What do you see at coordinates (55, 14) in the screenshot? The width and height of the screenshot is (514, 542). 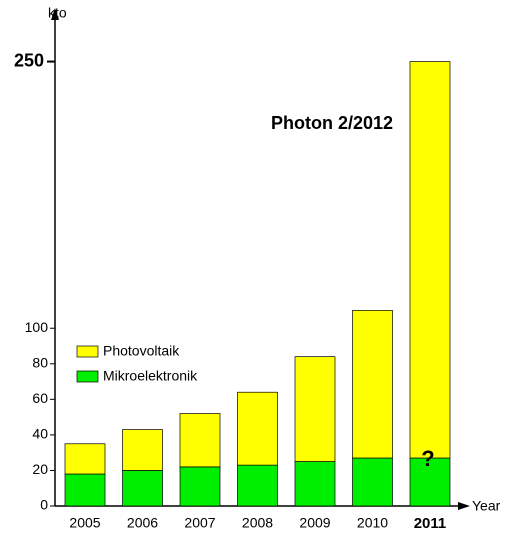 I see `y-axis-arrow` at bounding box center [55, 14].